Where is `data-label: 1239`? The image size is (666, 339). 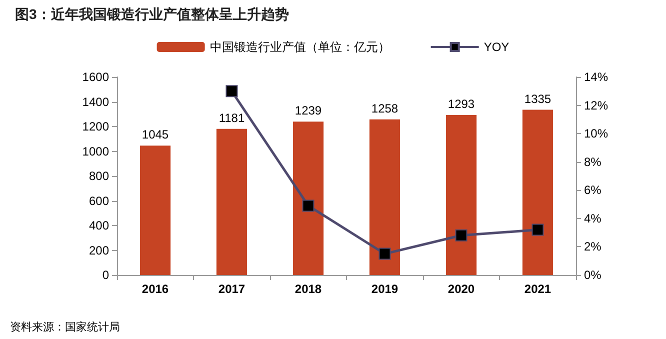 data-label: 1239 is located at coordinates (308, 111).